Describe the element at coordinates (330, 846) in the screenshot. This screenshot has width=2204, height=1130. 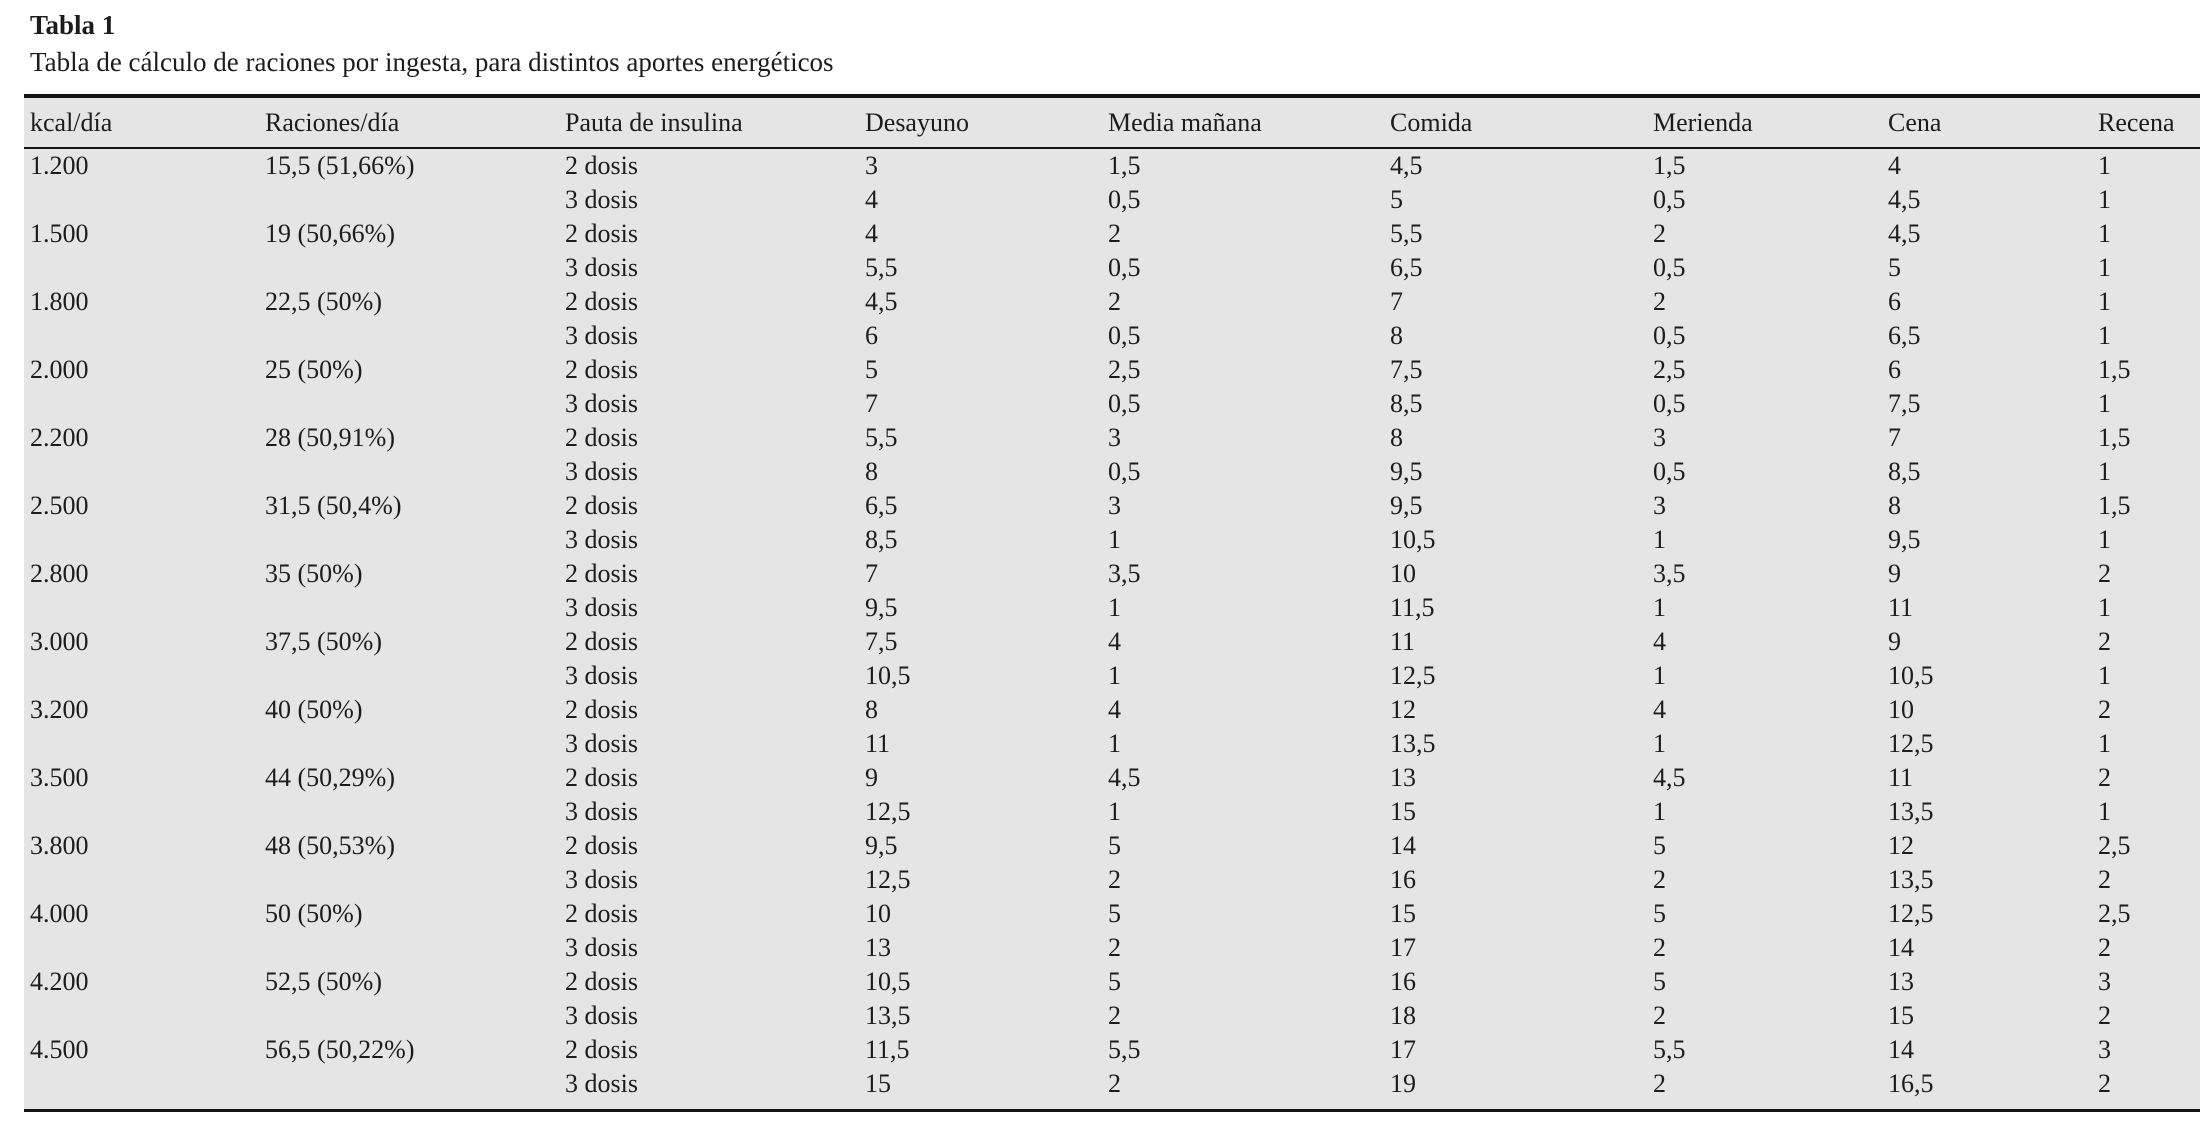
I see `table-cell: 48 (50,53%)` at that location.